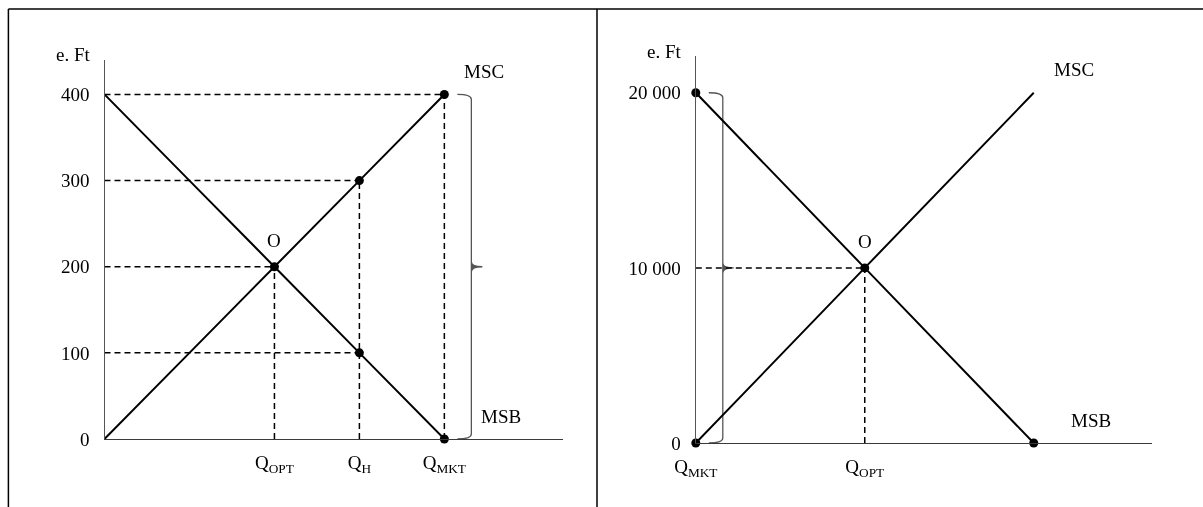 This screenshot has width=1203, height=507. Describe the element at coordinates (654, 93) in the screenshot. I see `y-tick-label: 20 000` at that location.